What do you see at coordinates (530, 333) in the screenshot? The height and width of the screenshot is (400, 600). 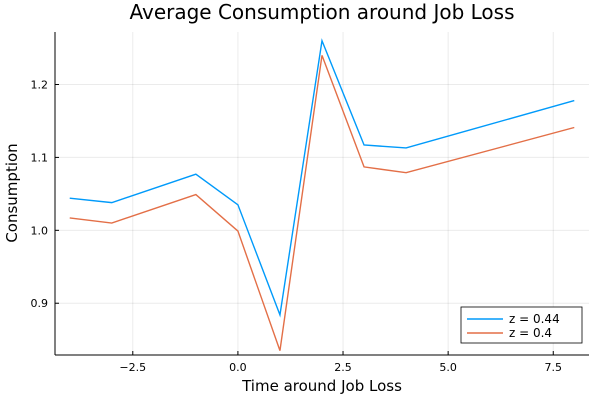 I see `legend-label-2: z = 0.4` at bounding box center [530, 333].